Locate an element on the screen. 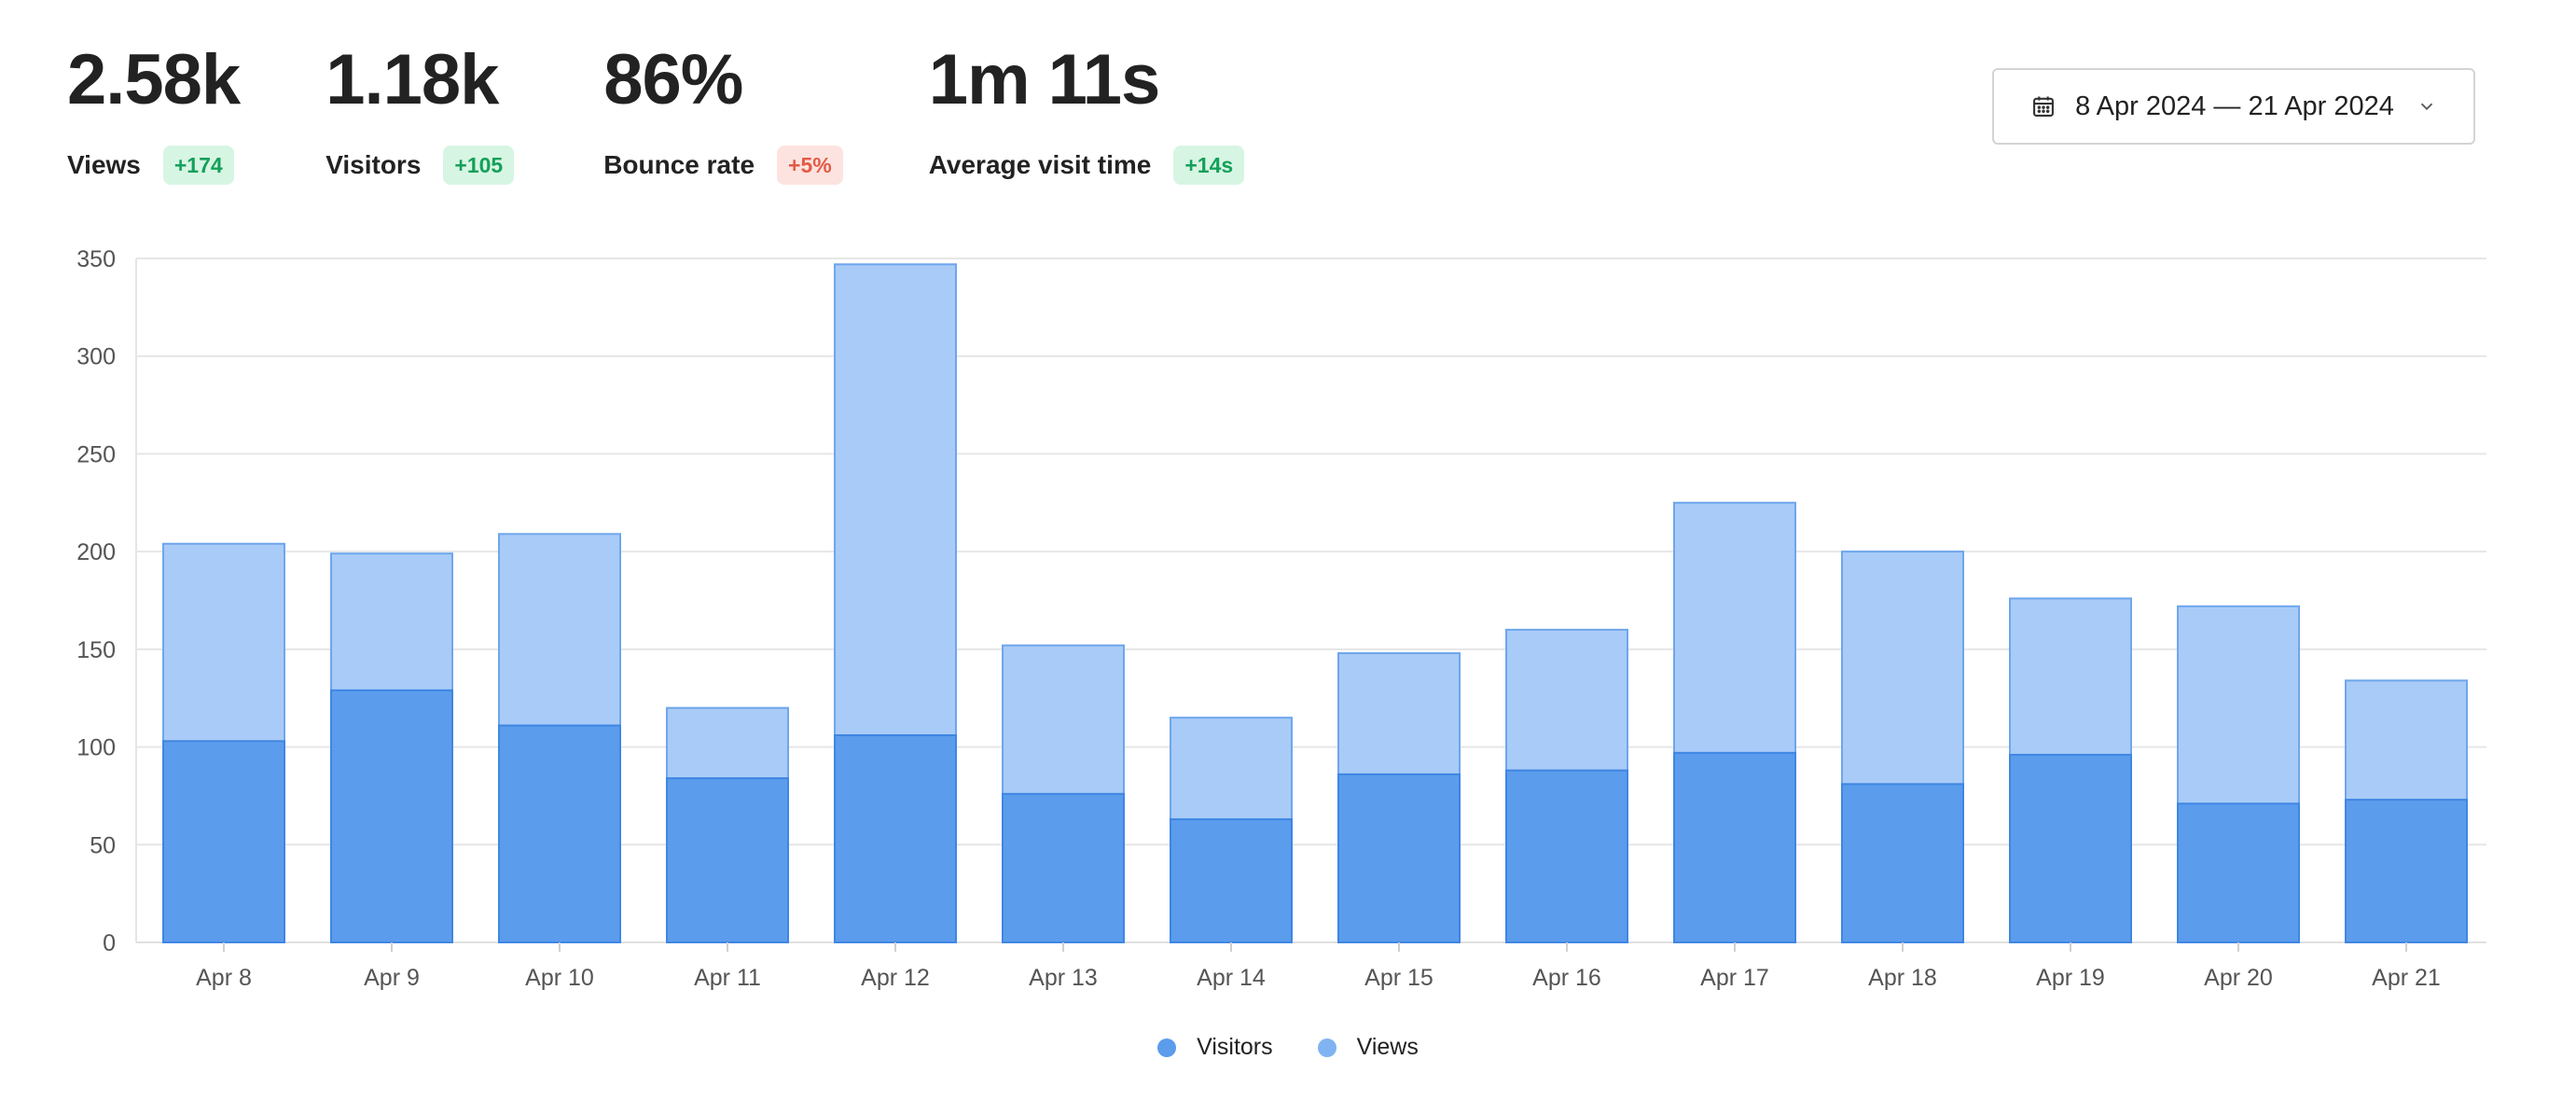 The width and height of the screenshot is (2576, 1101). calendar-icon is located at coordinates (2043, 106).